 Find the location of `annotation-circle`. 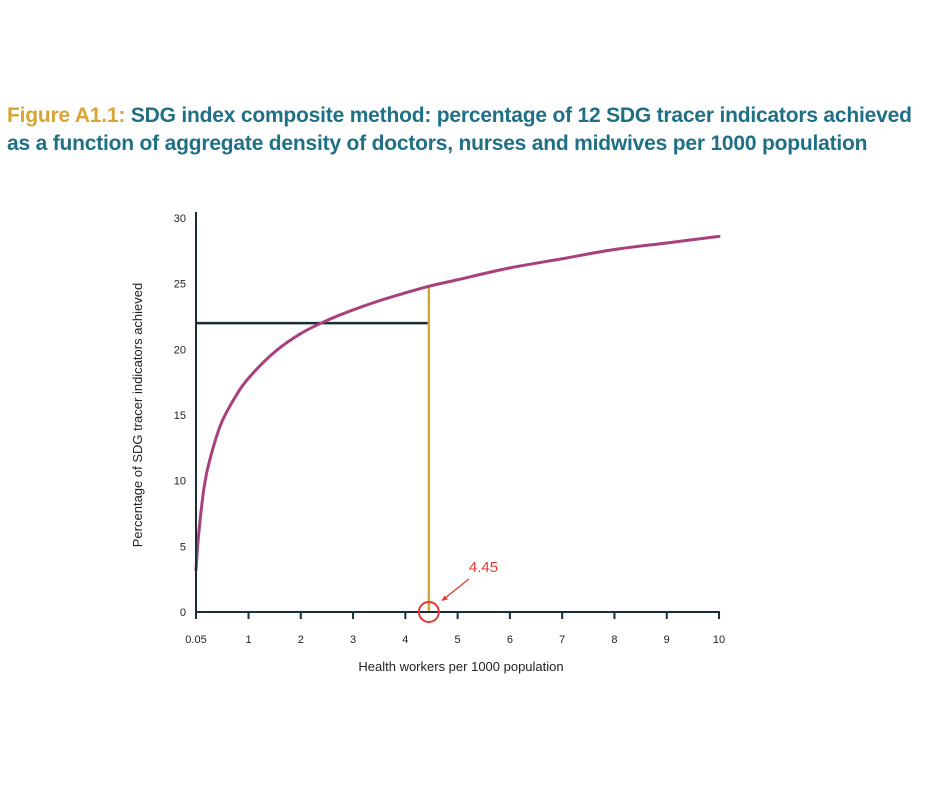

annotation-circle is located at coordinates (428, 612).